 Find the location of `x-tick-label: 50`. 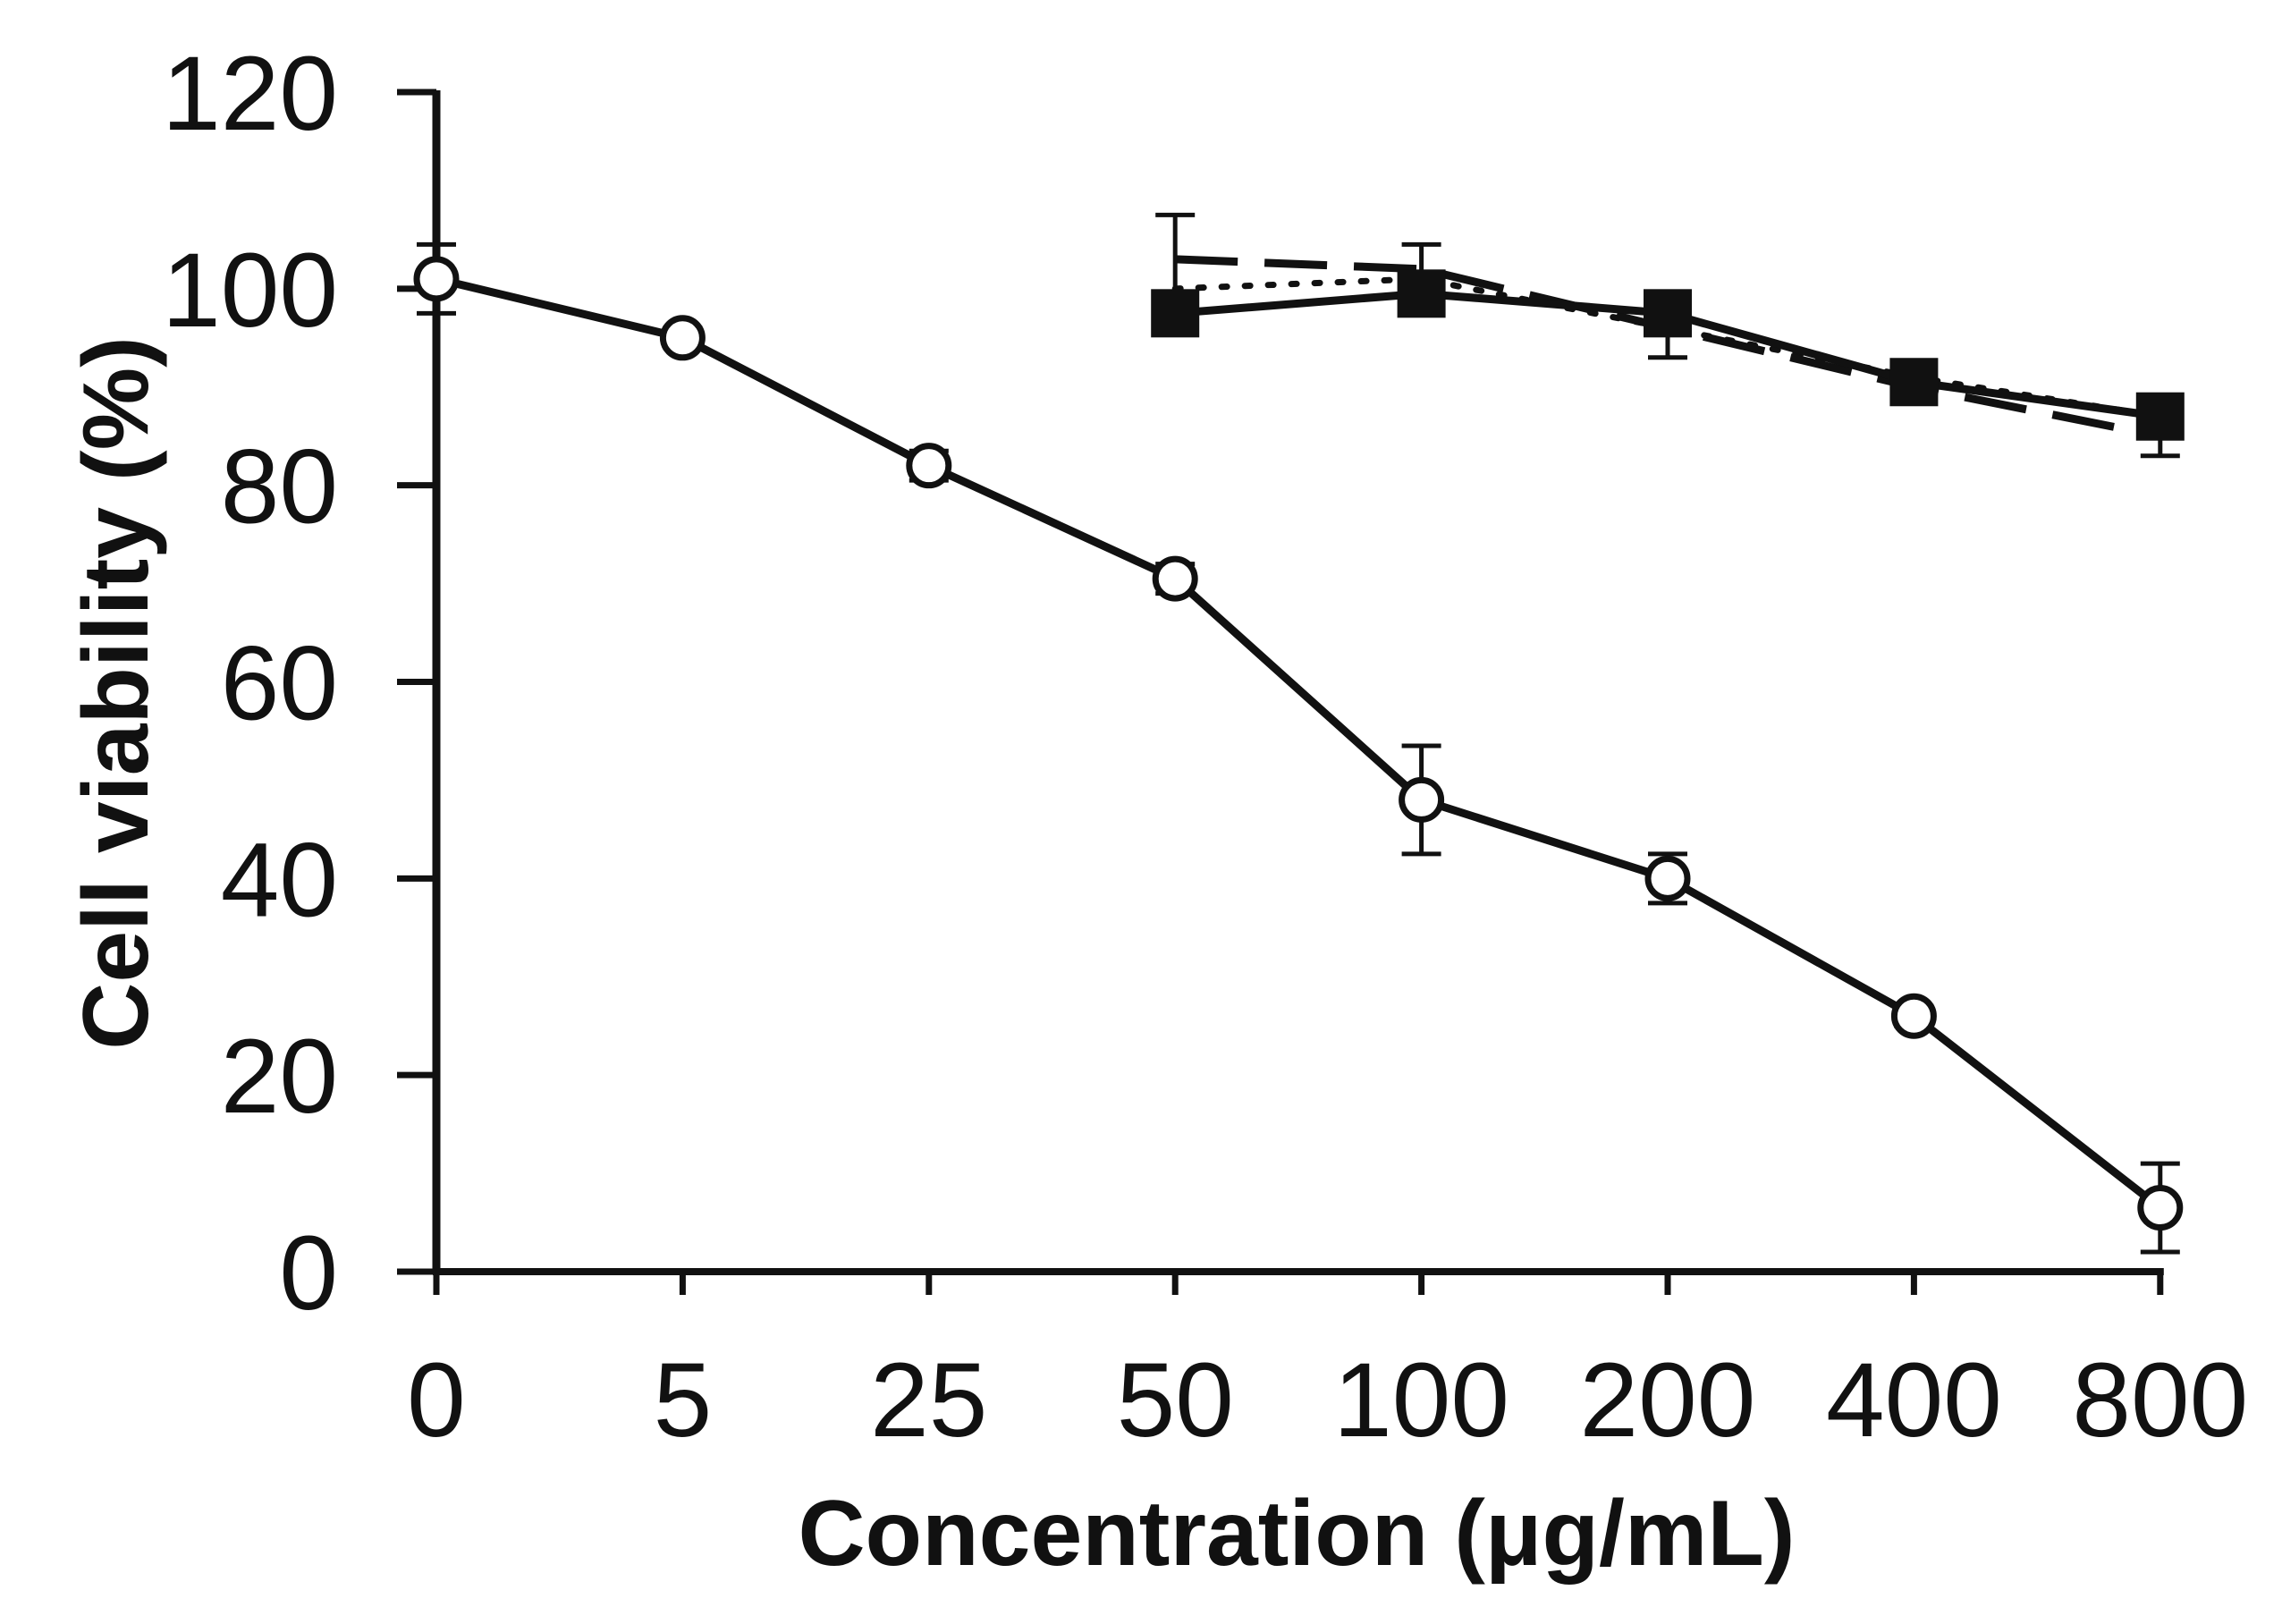

x-tick-label: 50 is located at coordinates (1175, 1400).